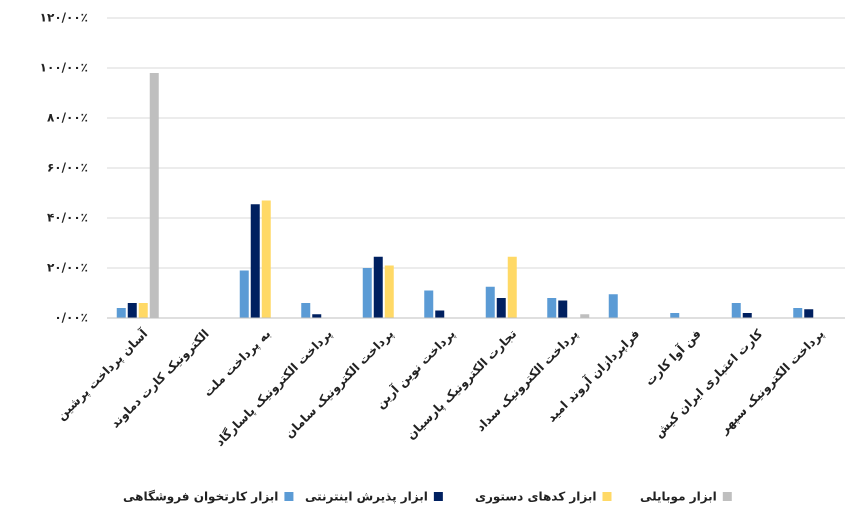 This screenshot has width=868, height=525. Describe the element at coordinates (67, 218) in the screenshot. I see `y-tick-label: ۴۰/۰۰٪` at that location.